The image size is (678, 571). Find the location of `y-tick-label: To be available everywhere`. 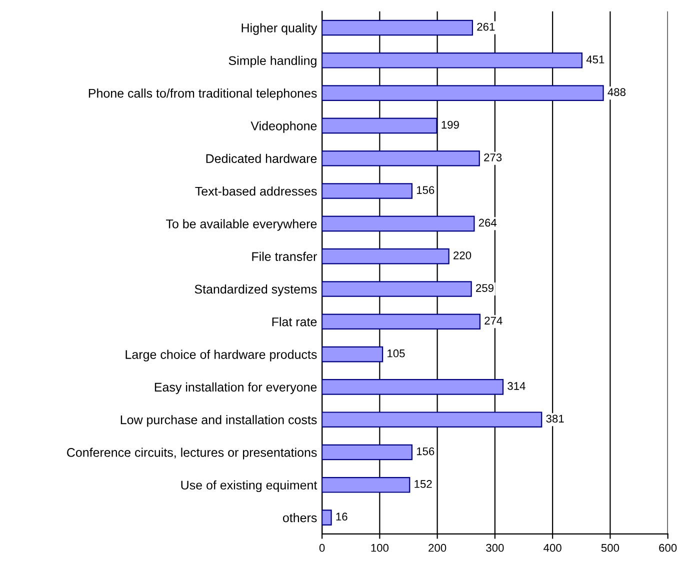

y-tick-label: To be available everywhere is located at coordinates (241, 225).